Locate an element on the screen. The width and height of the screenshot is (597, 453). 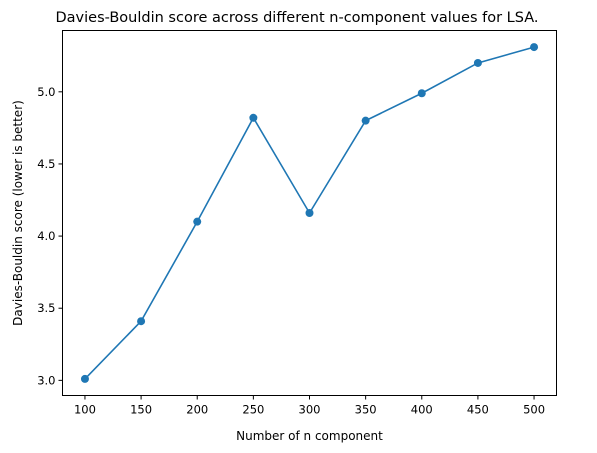
y-tick-label: 5.0 is located at coordinates (46, 92).